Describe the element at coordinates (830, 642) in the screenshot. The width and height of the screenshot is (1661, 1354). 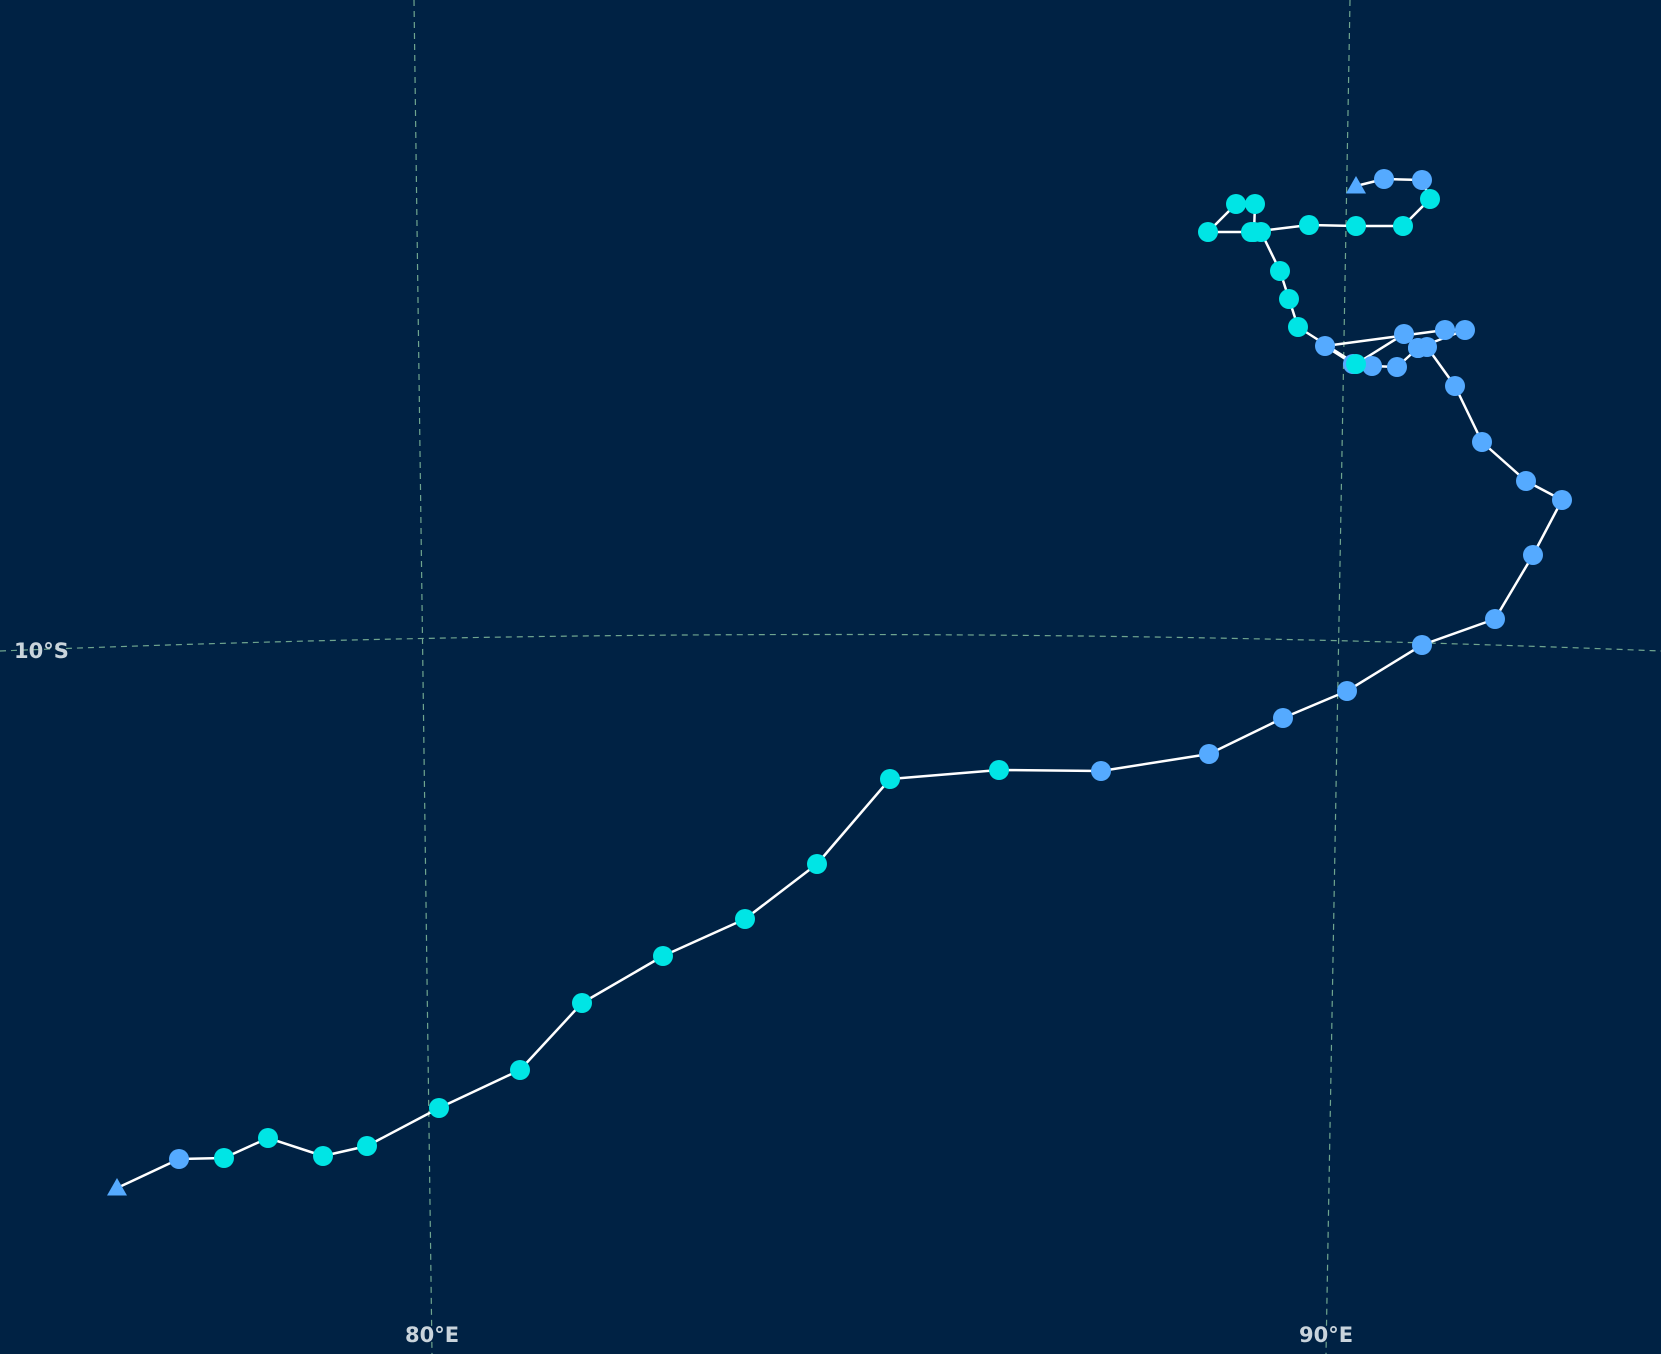
I see `parallel-10s` at that location.